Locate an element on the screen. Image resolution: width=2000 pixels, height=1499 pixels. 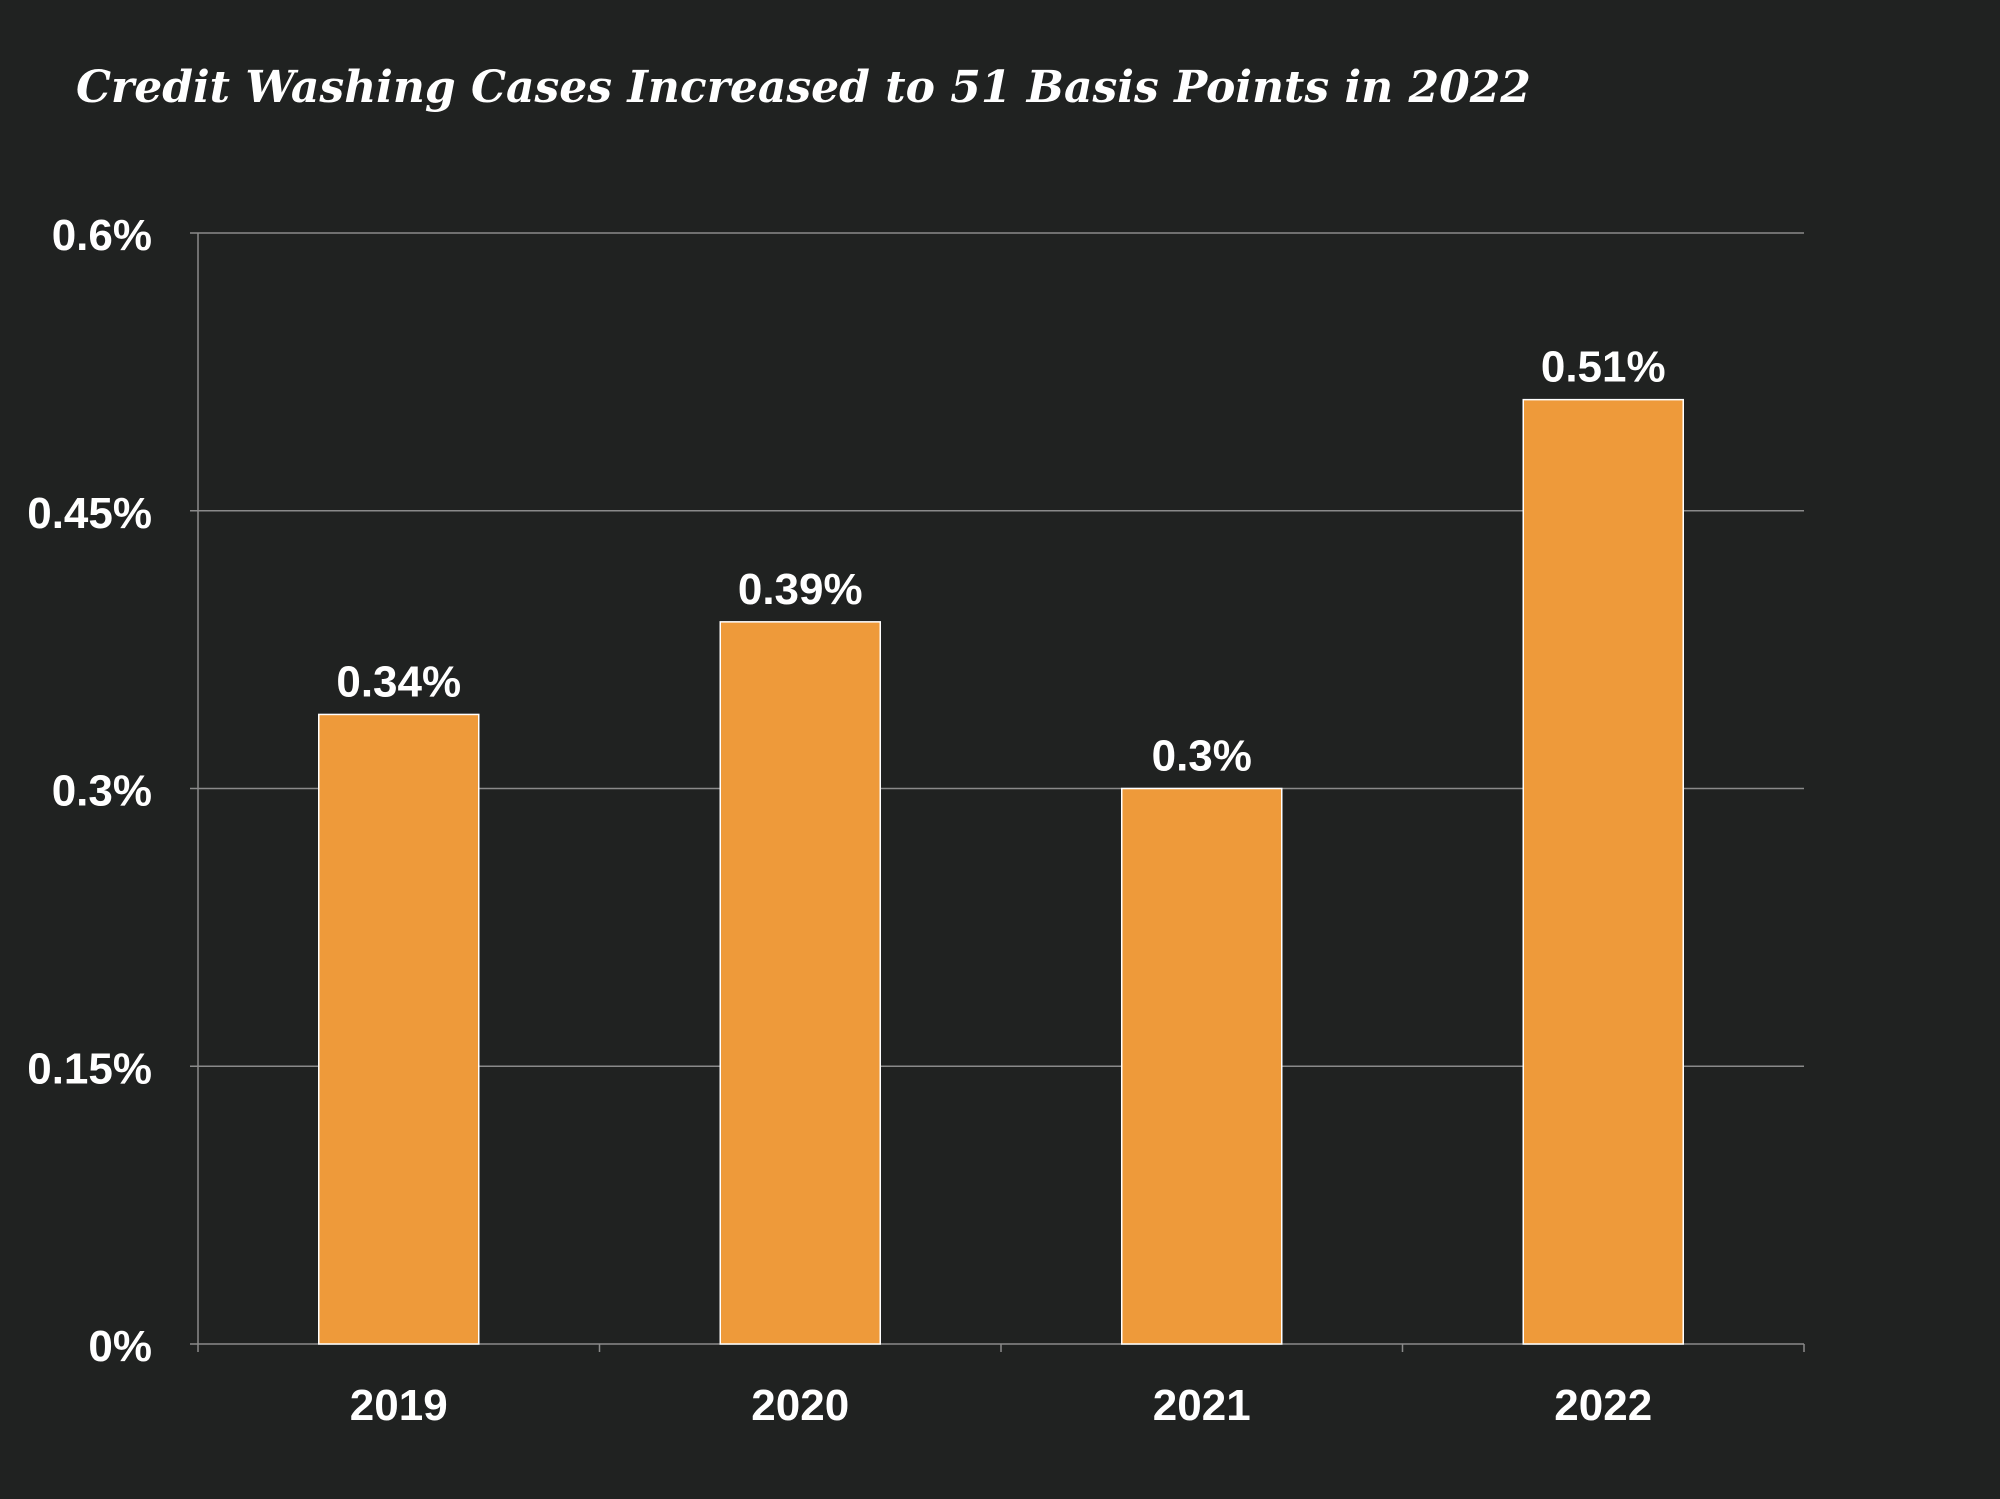
value-label: 0.34% is located at coordinates (398, 681).